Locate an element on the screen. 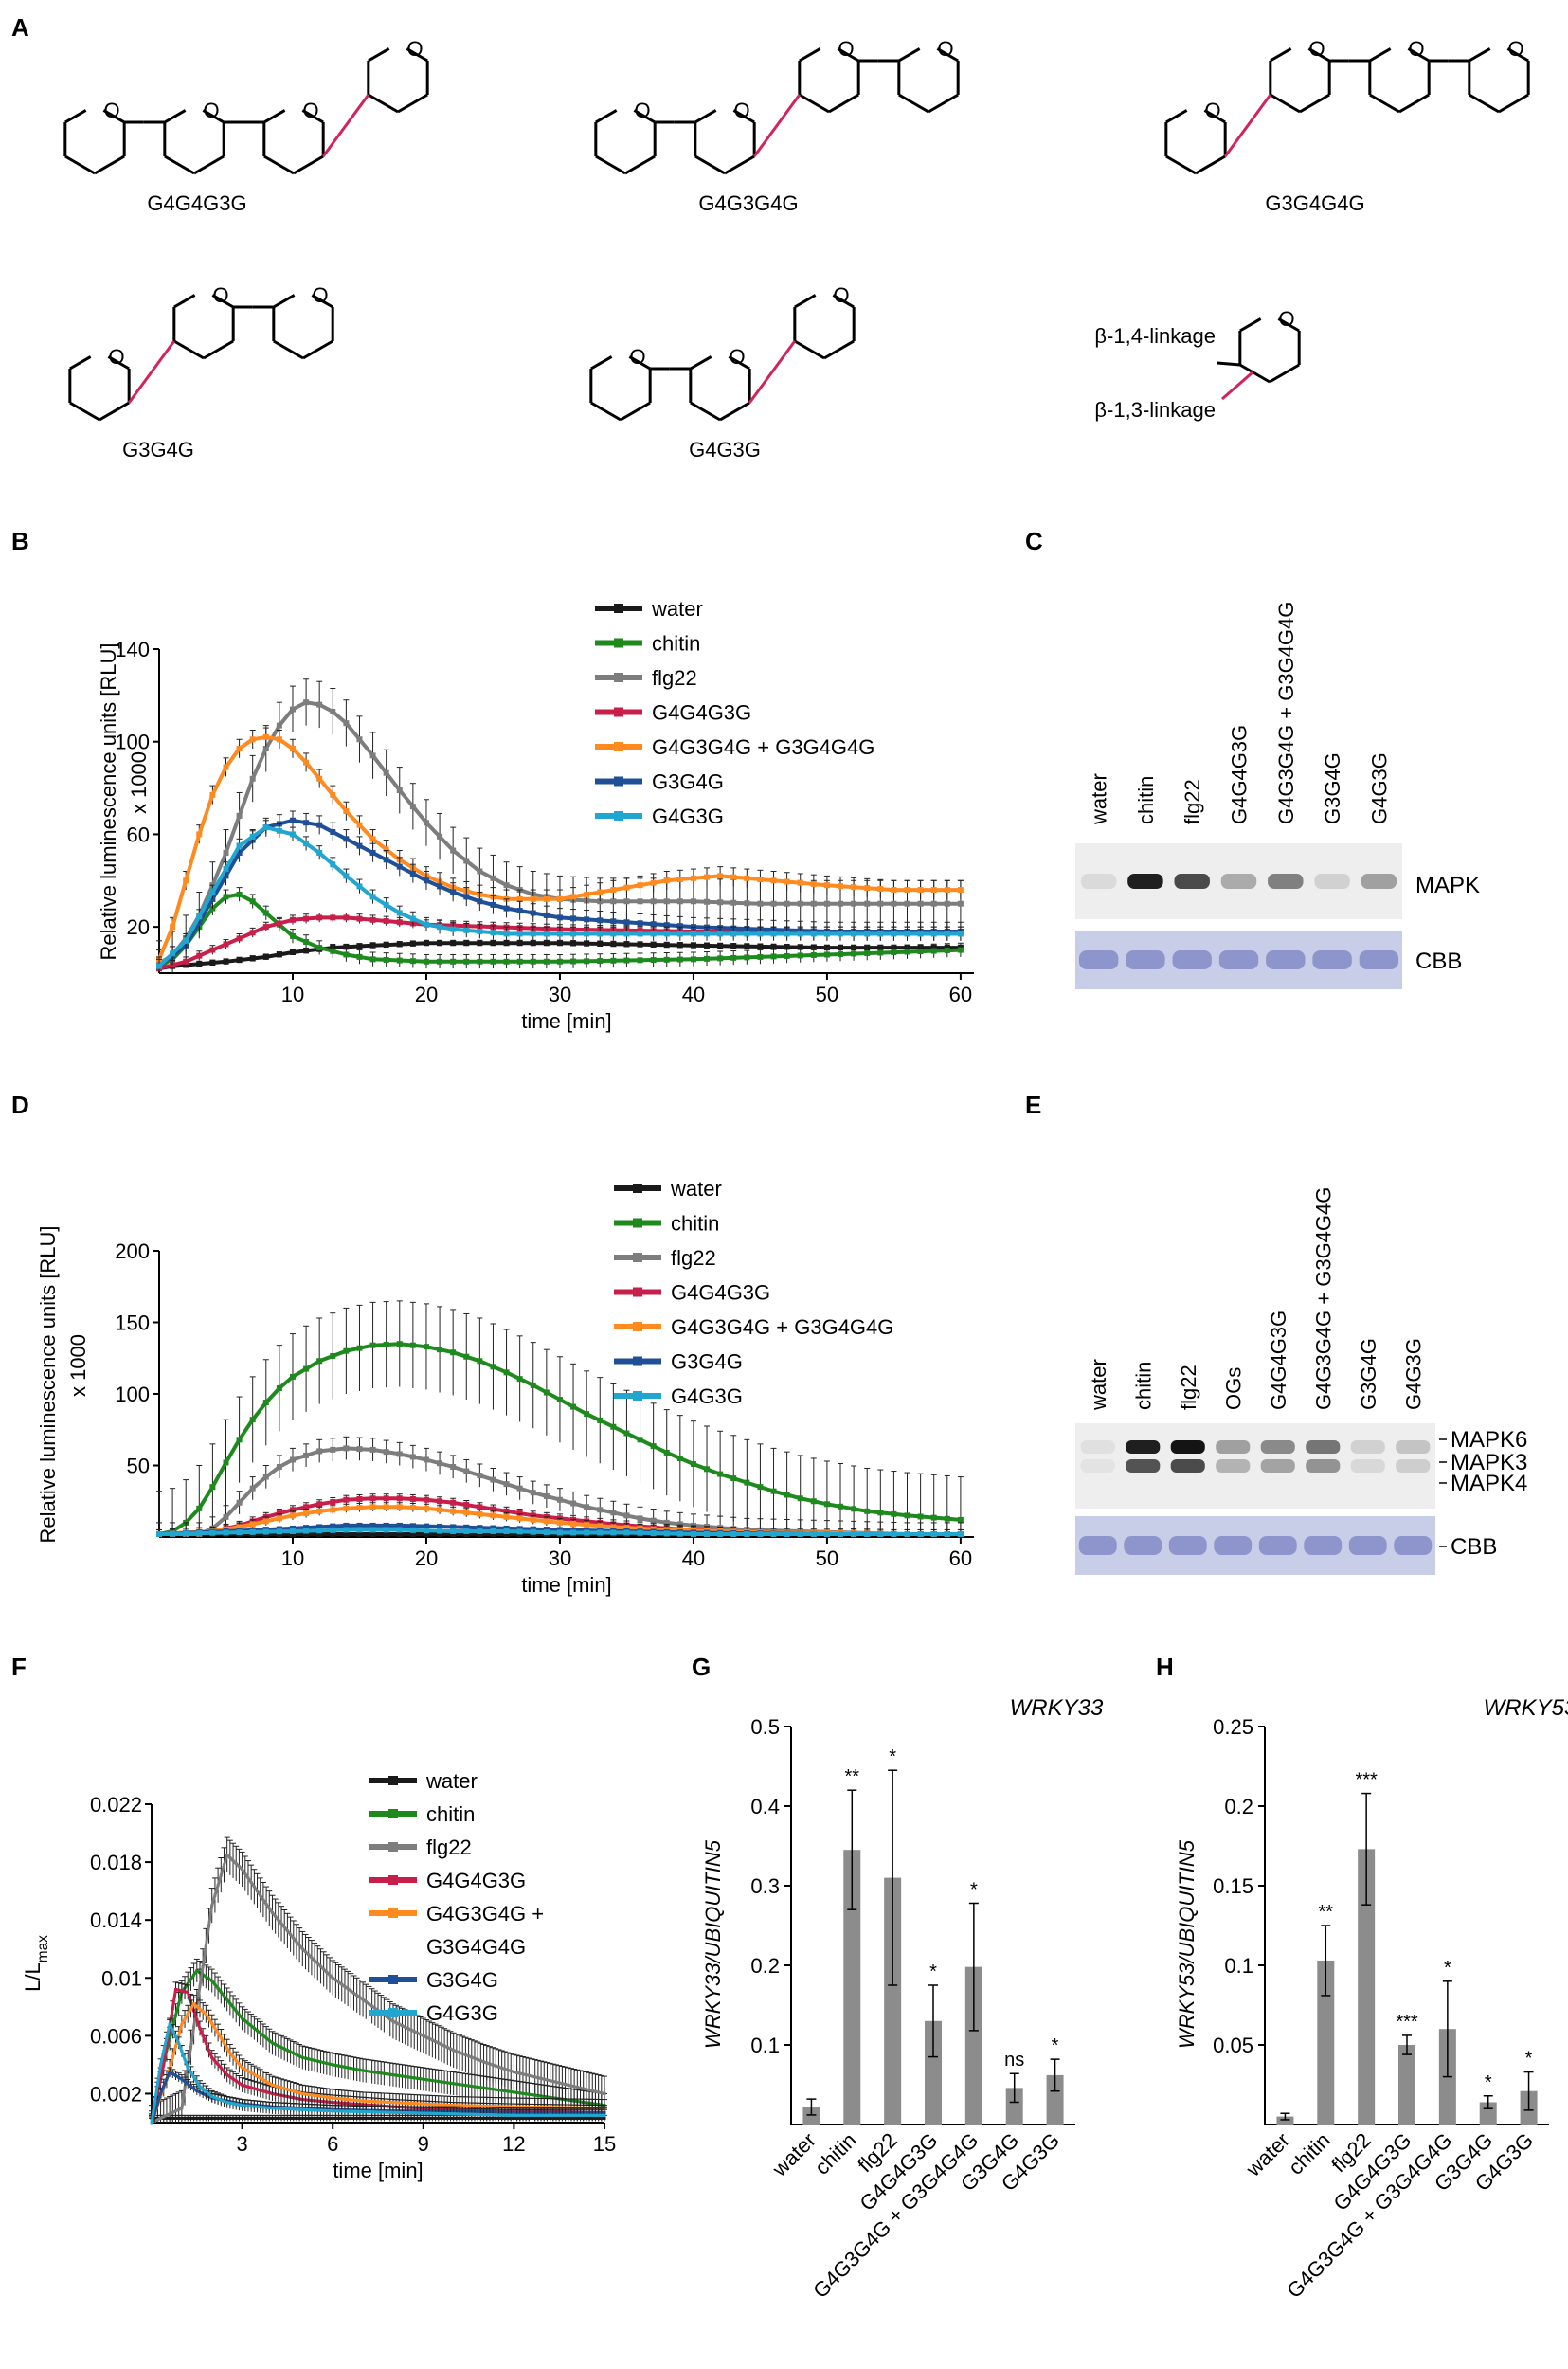 The width and height of the screenshot is (1568, 2369). legend-label: chitin is located at coordinates (676, 644).